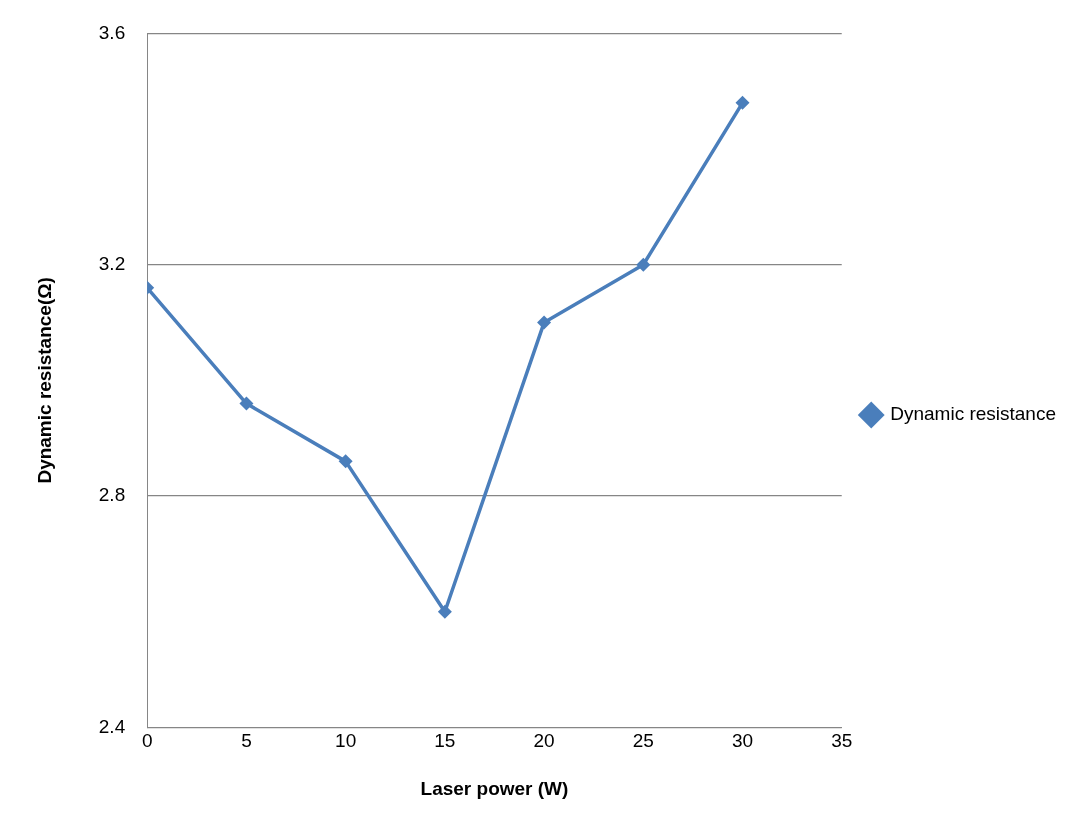 Image resolution: width=1086 pixels, height=825 pixels. I want to click on y-tick-label: 3.2, so click(112, 263).